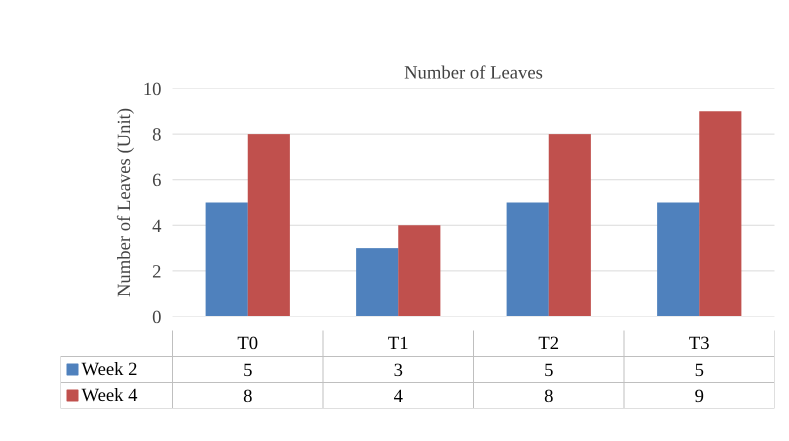 This screenshot has width=789, height=441. What do you see at coordinates (473, 73) in the screenshot?
I see `chart-title: Number of Leaves` at bounding box center [473, 73].